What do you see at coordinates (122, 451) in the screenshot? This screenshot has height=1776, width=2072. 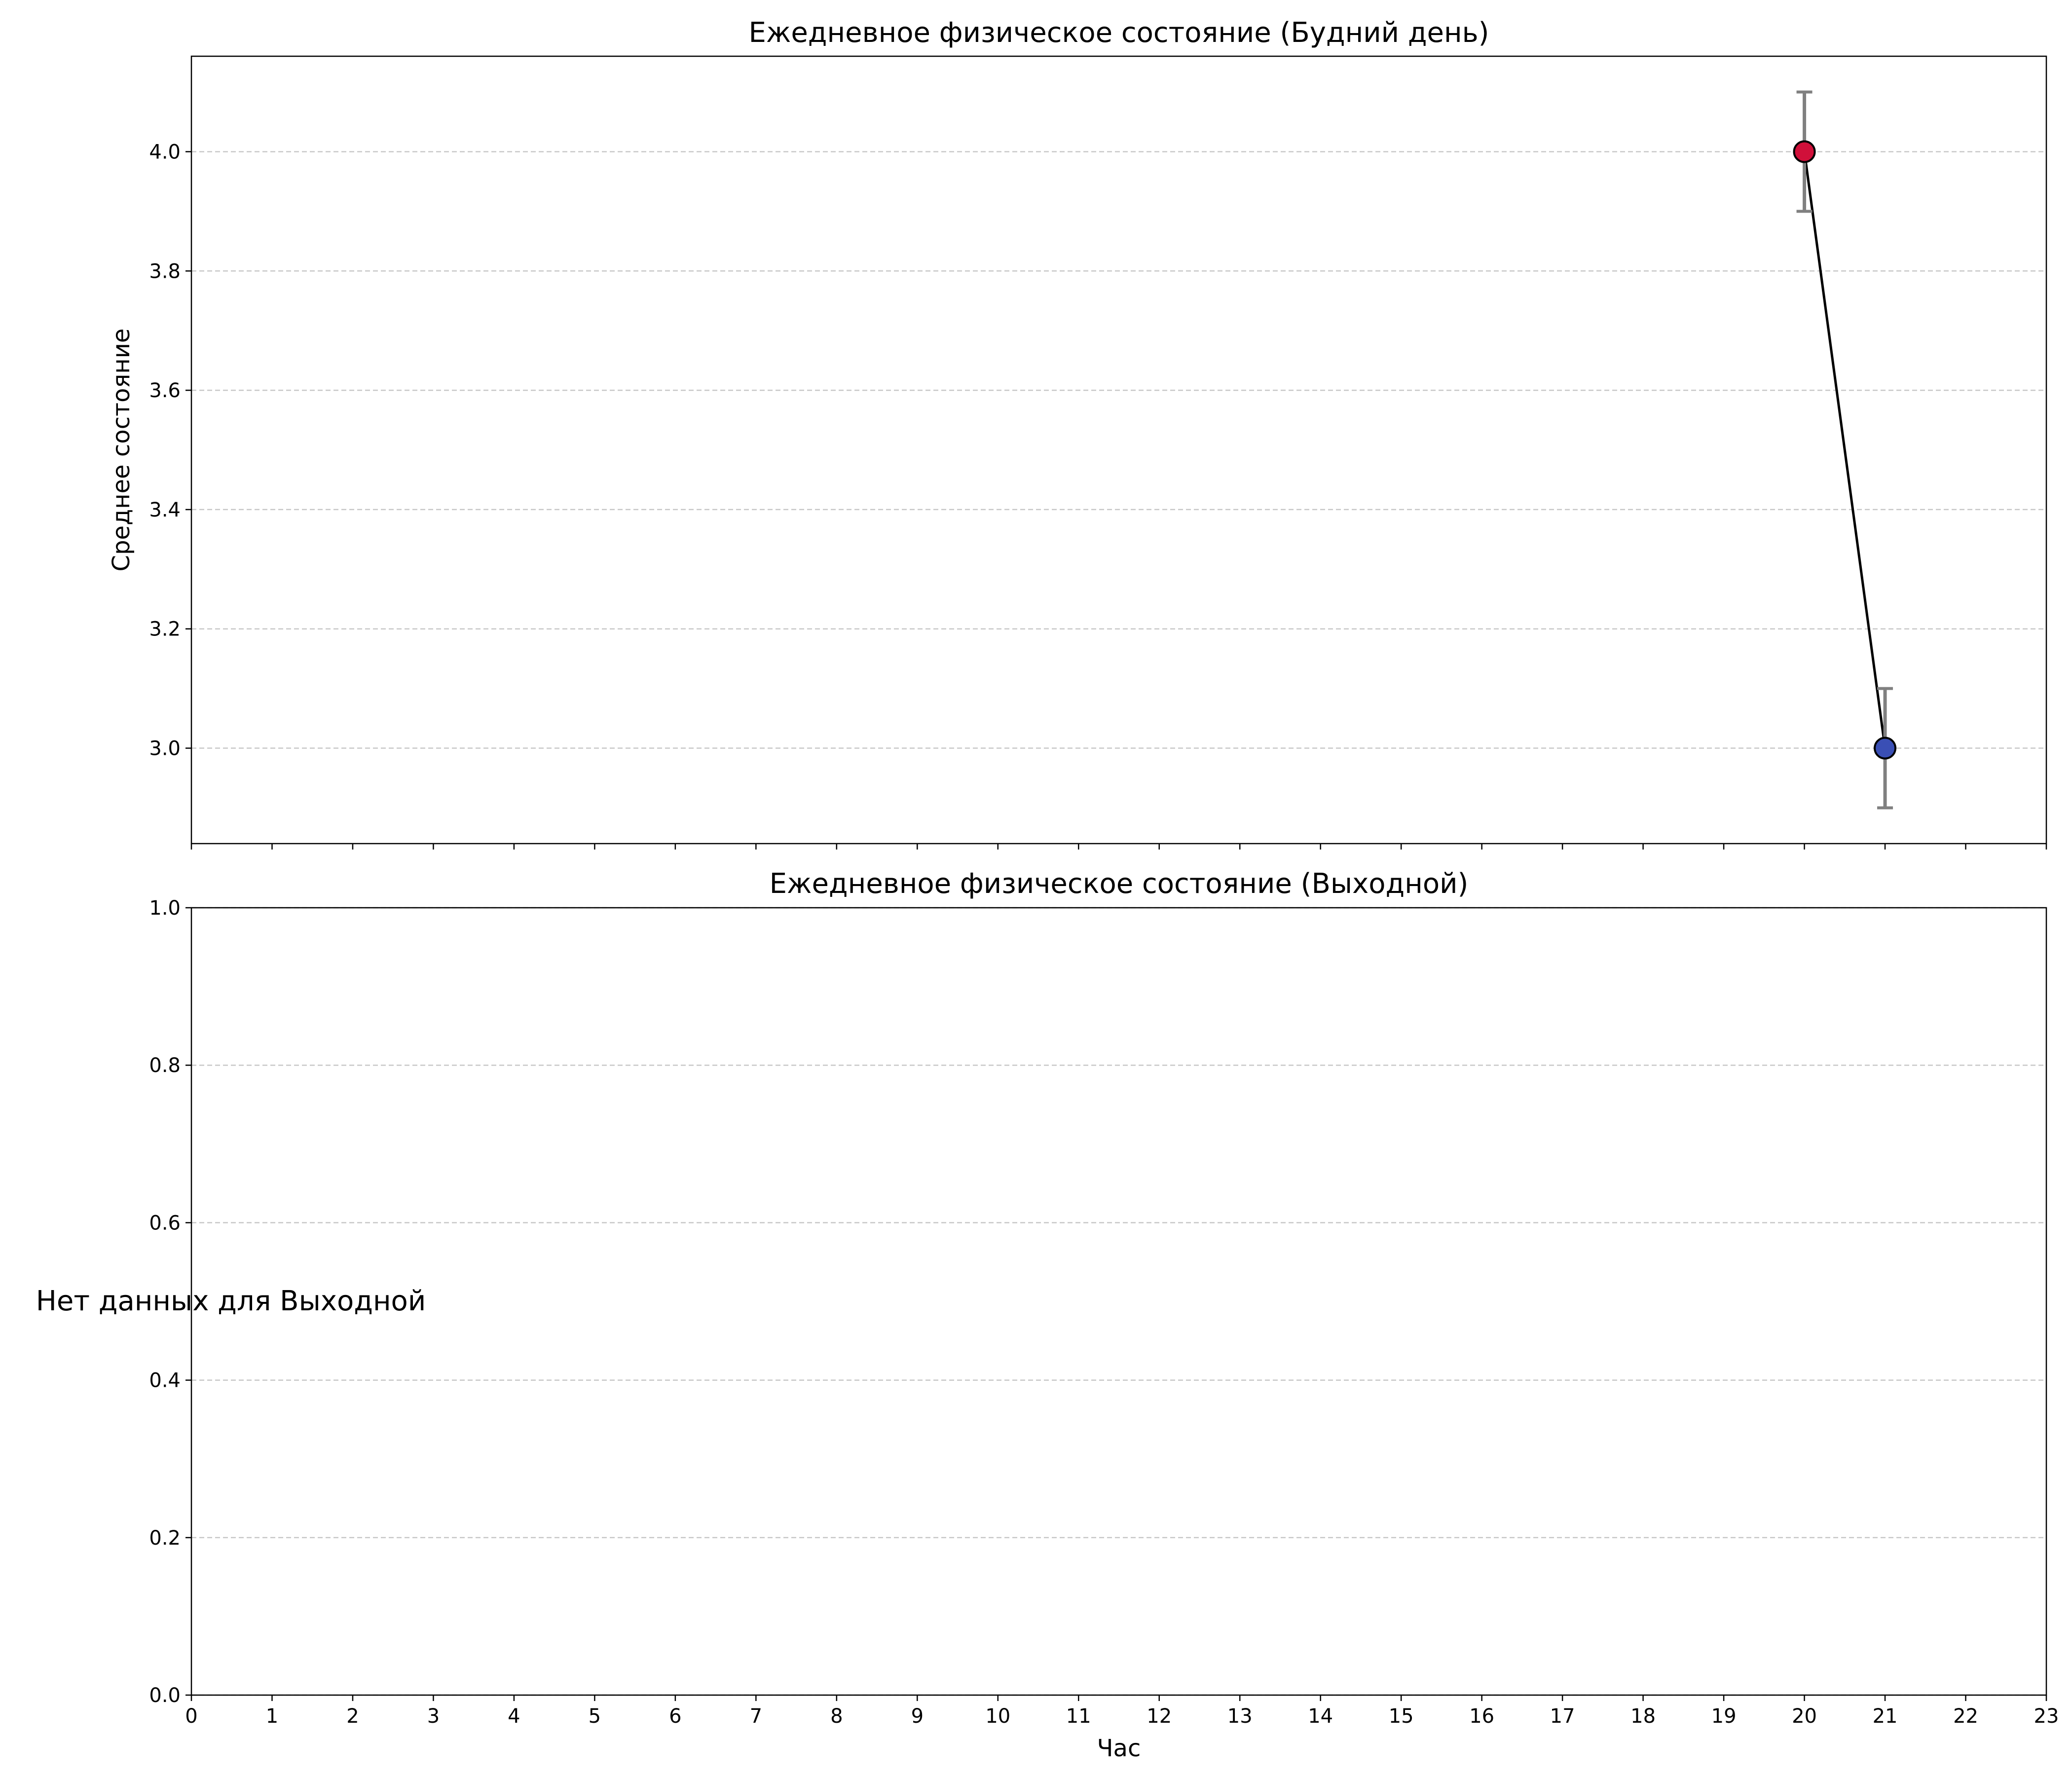 I see `weekday-y-axis-label: Среднее состояние` at bounding box center [122, 451].